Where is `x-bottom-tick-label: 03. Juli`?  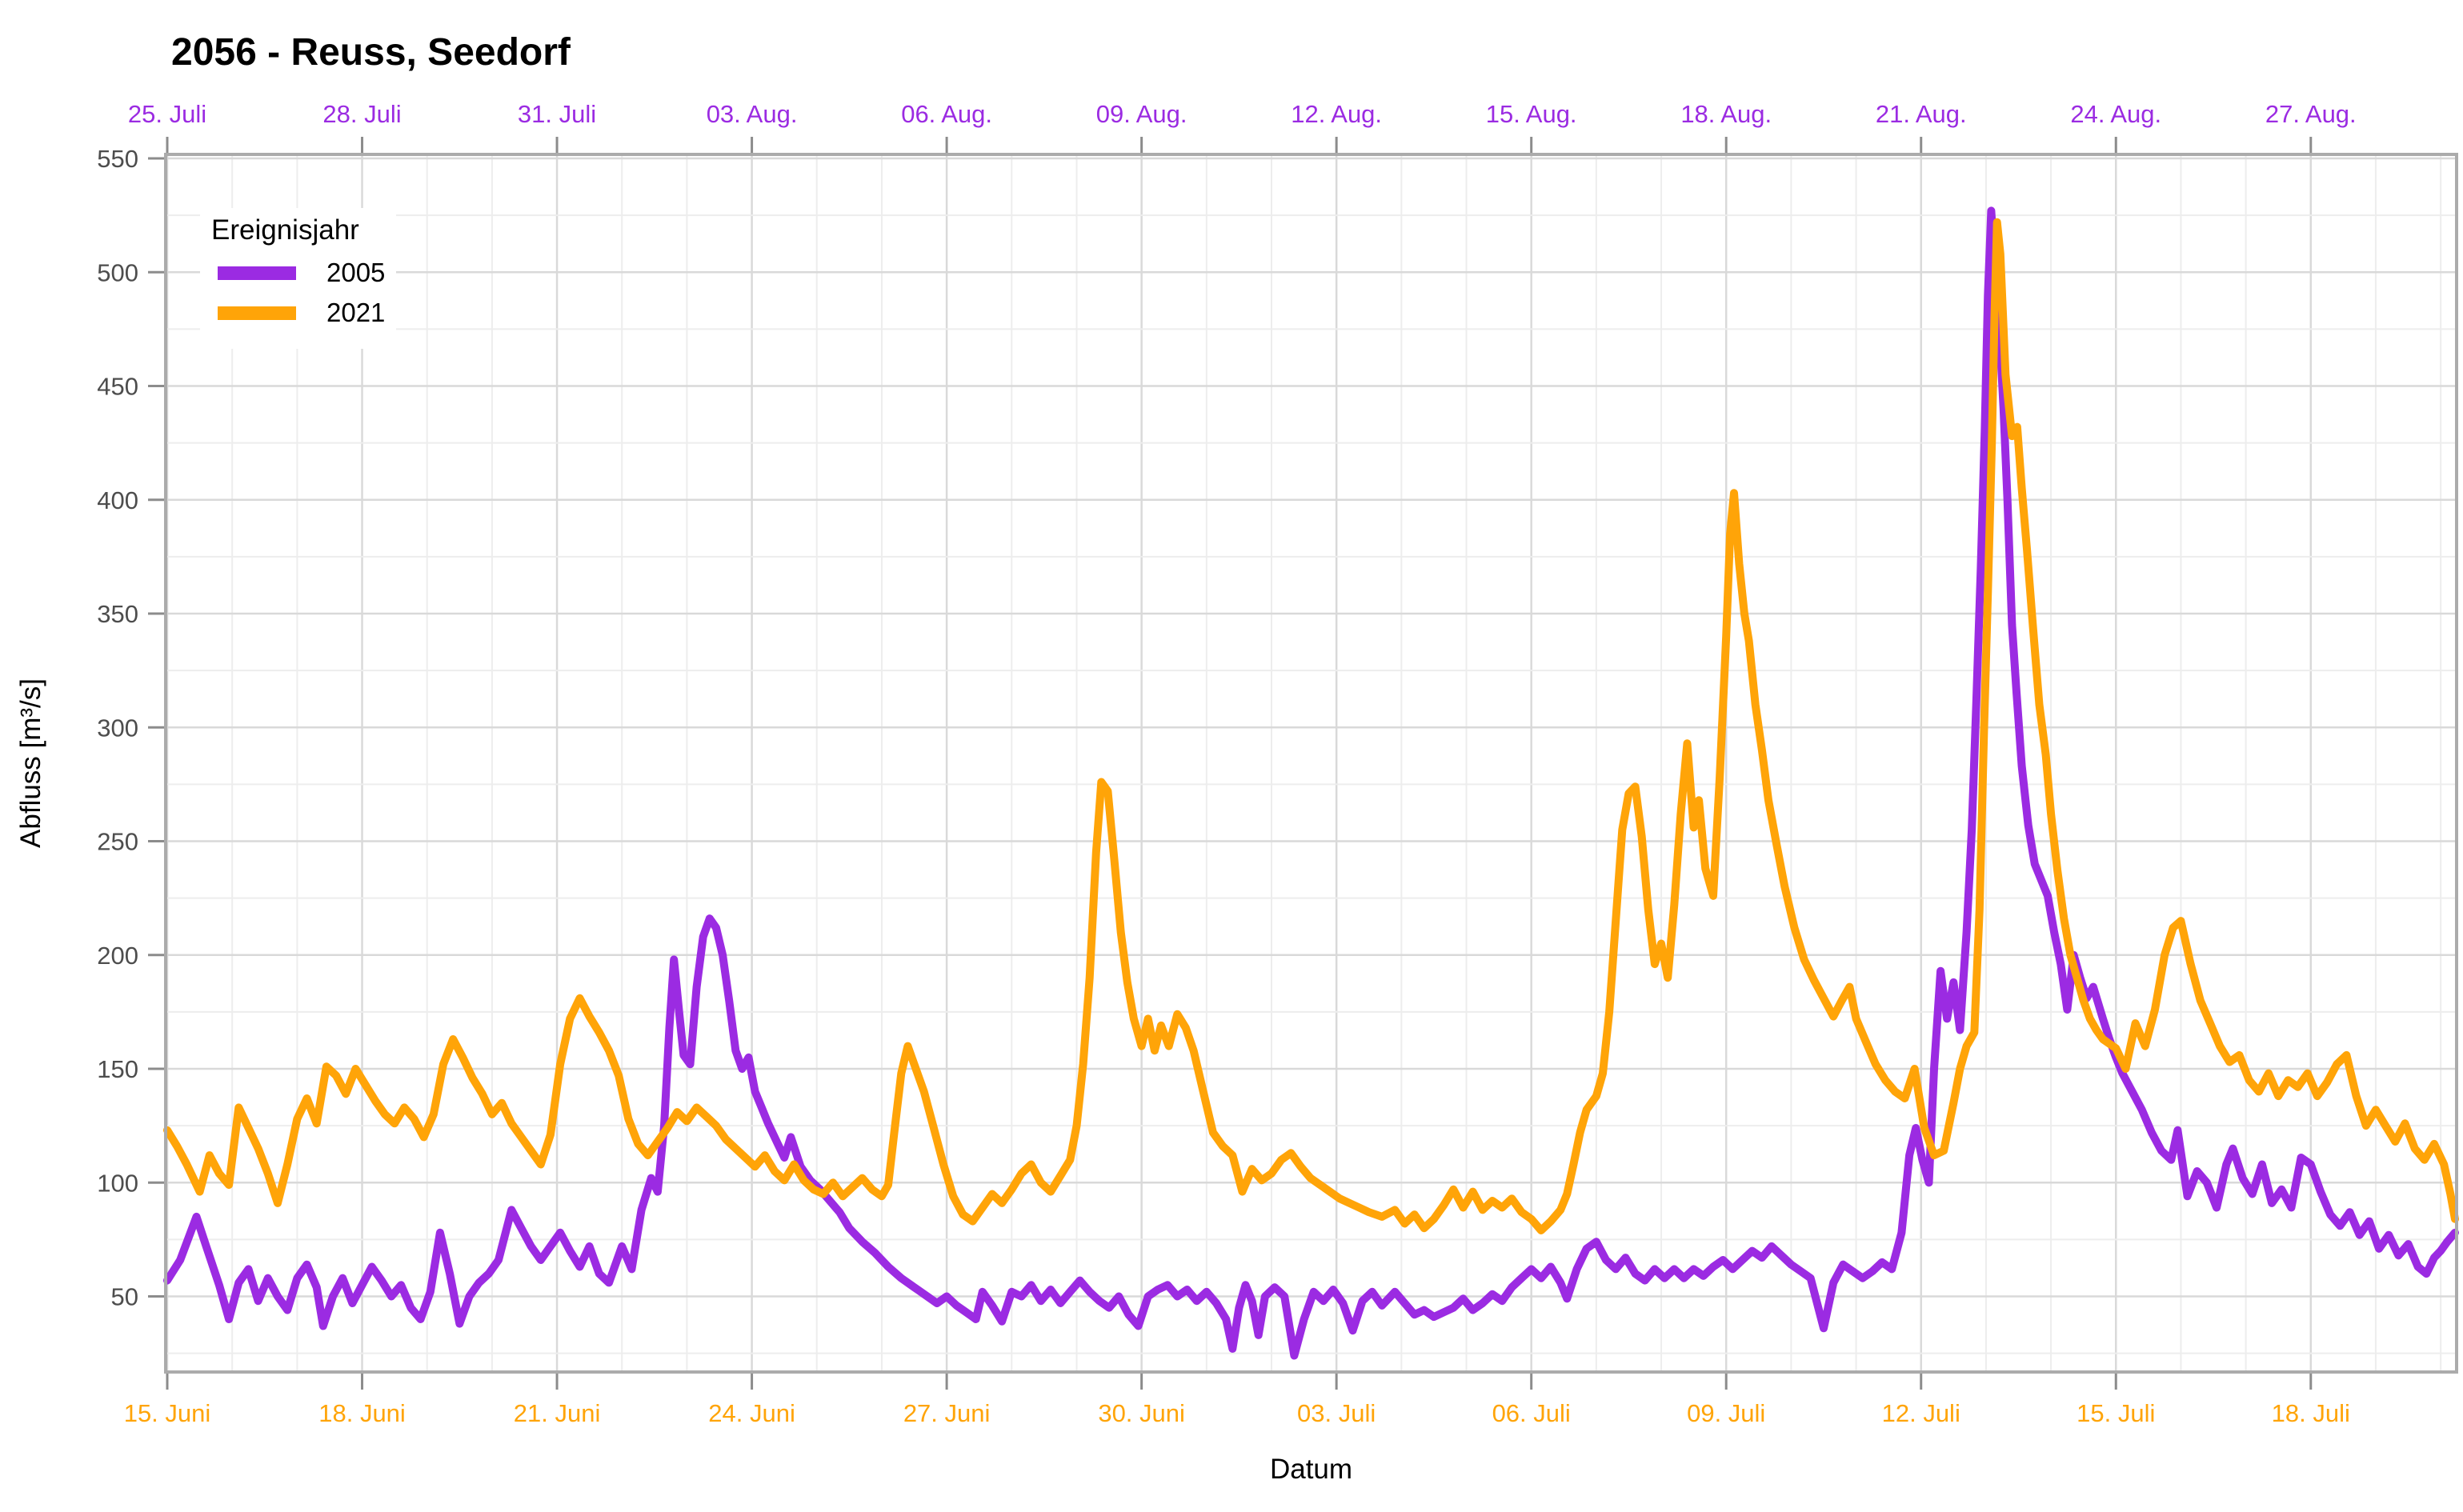 x-bottom-tick-label: 03. Juli is located at coordinates (1336, 1413).